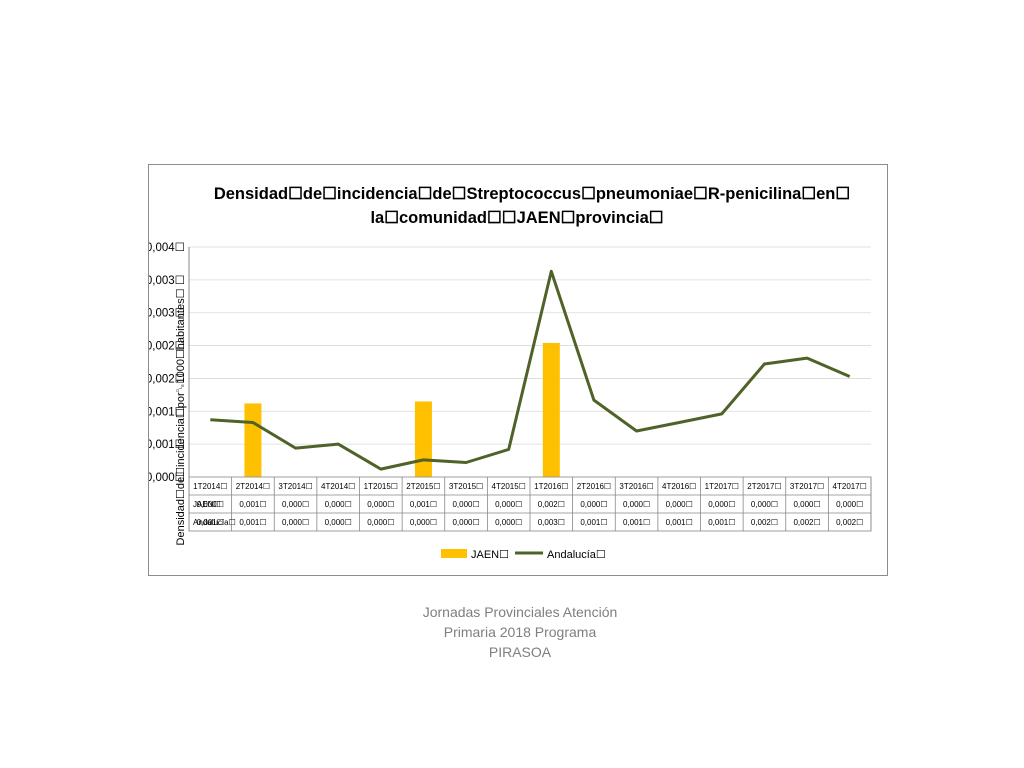  Describe the element at coordinates (423, 486) in the screenshot. I see `x-tick-label: 2T2015☐` at that location.